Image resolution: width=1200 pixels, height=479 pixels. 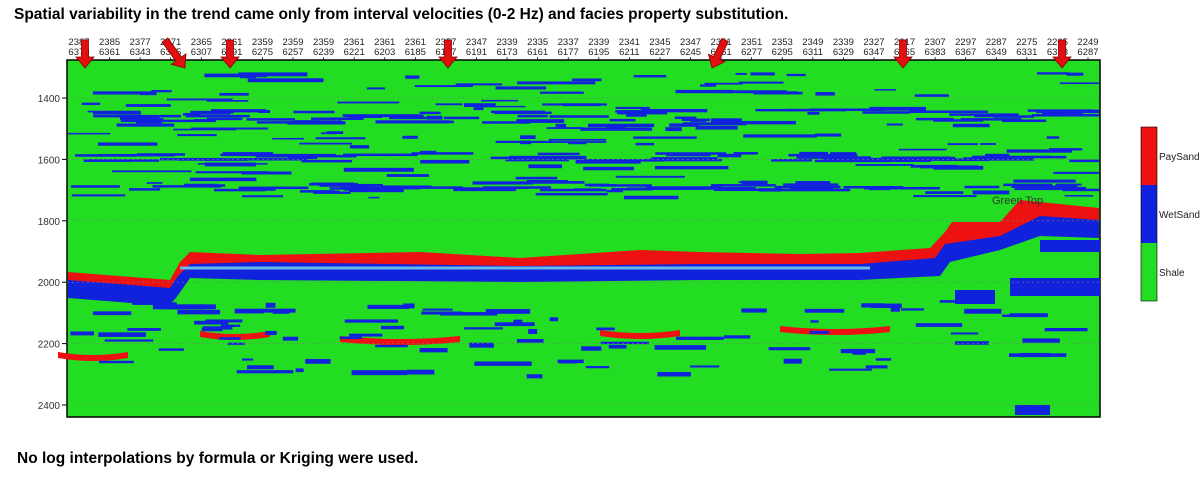 What do you see at coordinates (873, 52) in the screenshot?
I see `trace-label-bottom: 6347` at bounding box center [873, 52].